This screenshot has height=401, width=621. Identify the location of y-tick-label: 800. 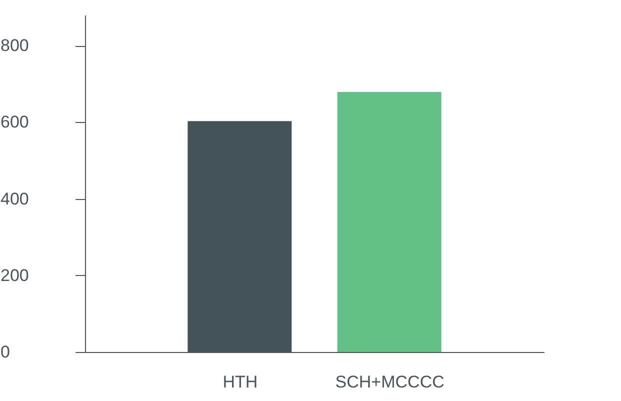
(14, 46).